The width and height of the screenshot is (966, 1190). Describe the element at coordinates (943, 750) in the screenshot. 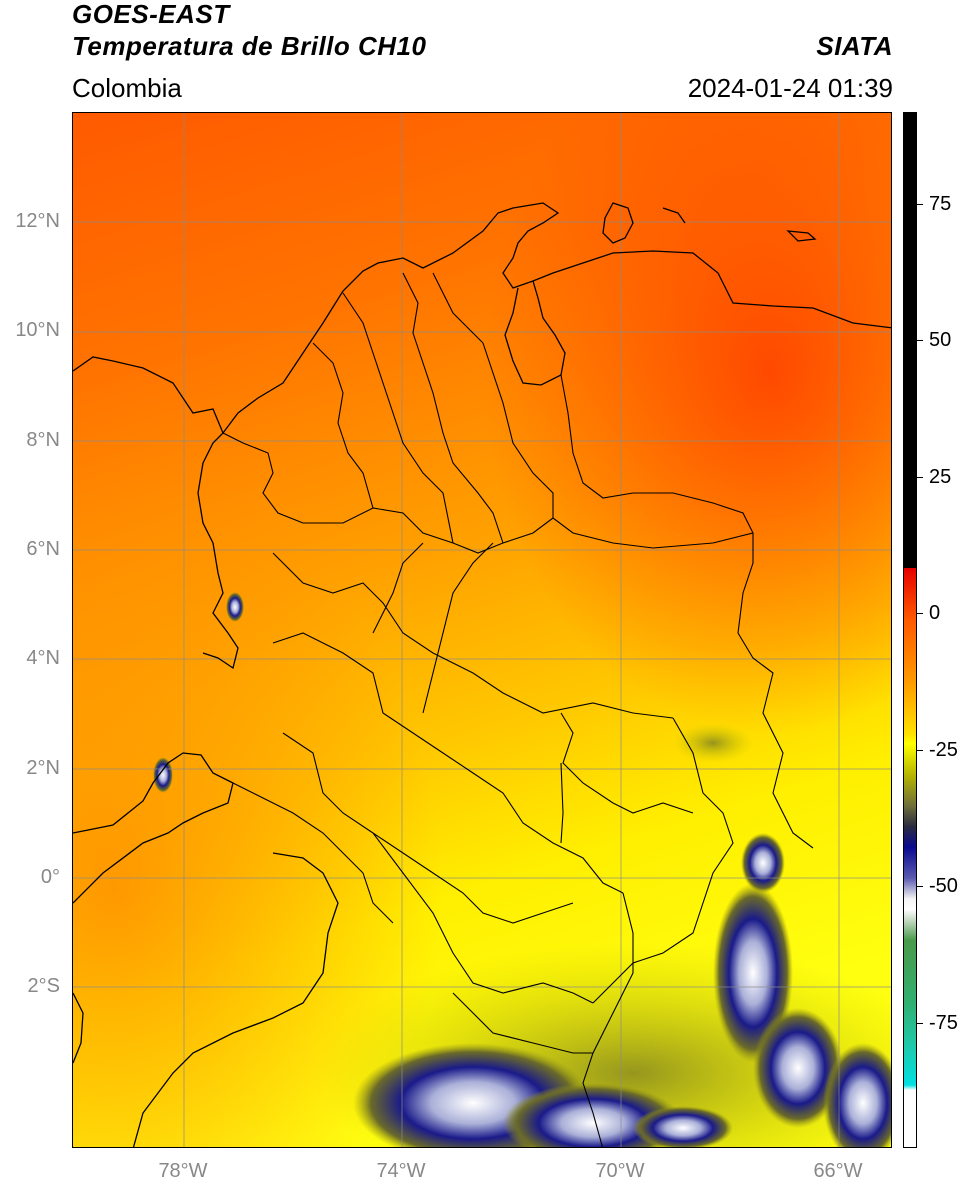

I see `colorbar-label: -25` at that location.